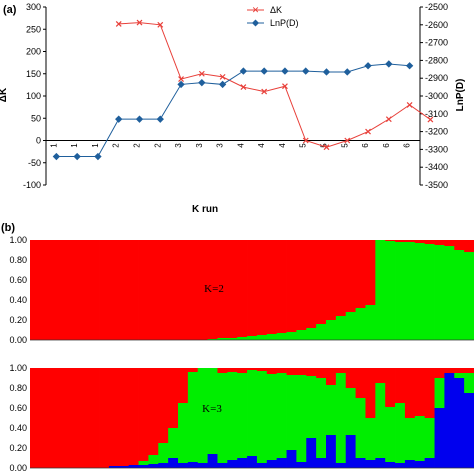 The width and height of the screenshot is (474, 474). I want to click on k3-annotation: K=3, so click(212, 409).